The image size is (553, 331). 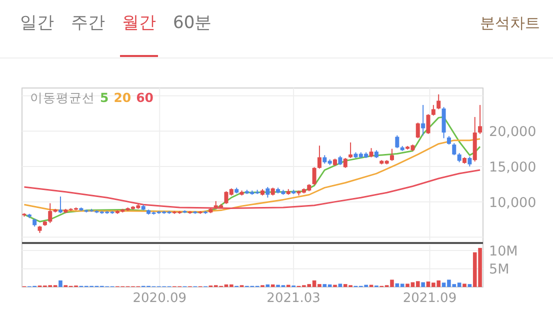 I want to click on text: 20, so click(x=123, y=97).